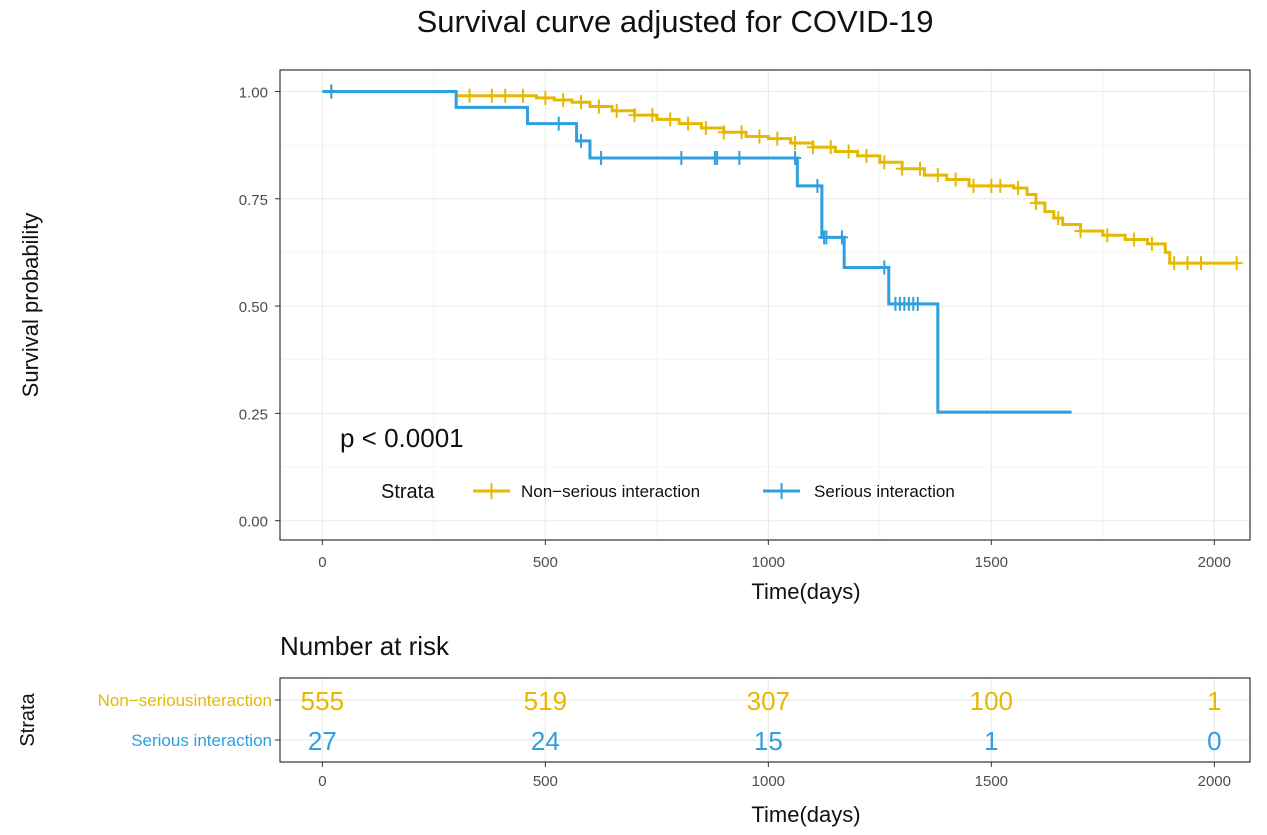 This screenshot has width=1267, height=835. Describe the element at coordinates (491, 491) in the screenshot. I see `legend-key-non-serious` at that location.